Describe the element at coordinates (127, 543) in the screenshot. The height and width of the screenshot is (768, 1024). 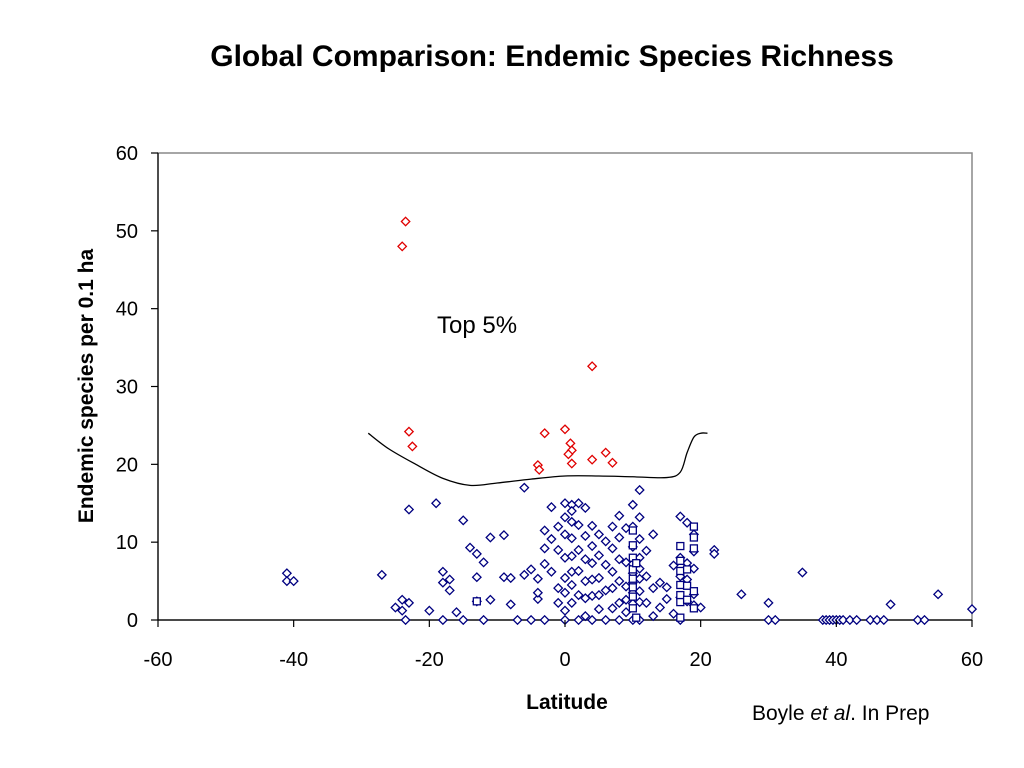
I see `y-tick-label: 10` at that location.